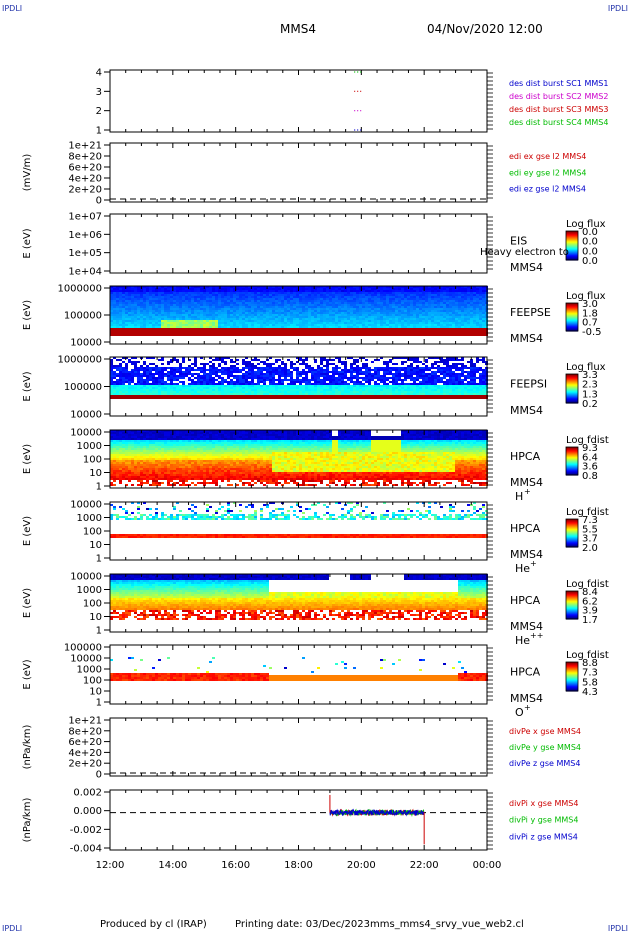 Image resolution: width=630 pixels, height=934 pixels. Describe the element at coordinates (85, 764) in the screenshot. I see `y-tick-label: 2e+20` at that location.